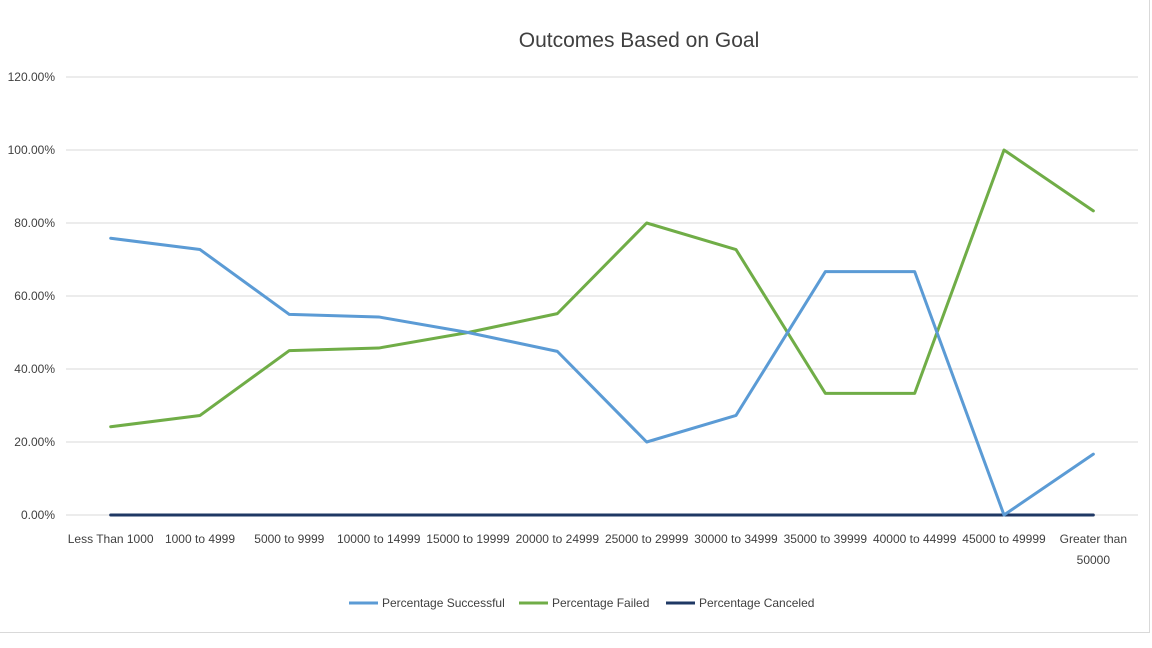 The width and height of the screenshot is (1152, 648). I want to click on legend-label: Percentage Failed, so click(600, 603).